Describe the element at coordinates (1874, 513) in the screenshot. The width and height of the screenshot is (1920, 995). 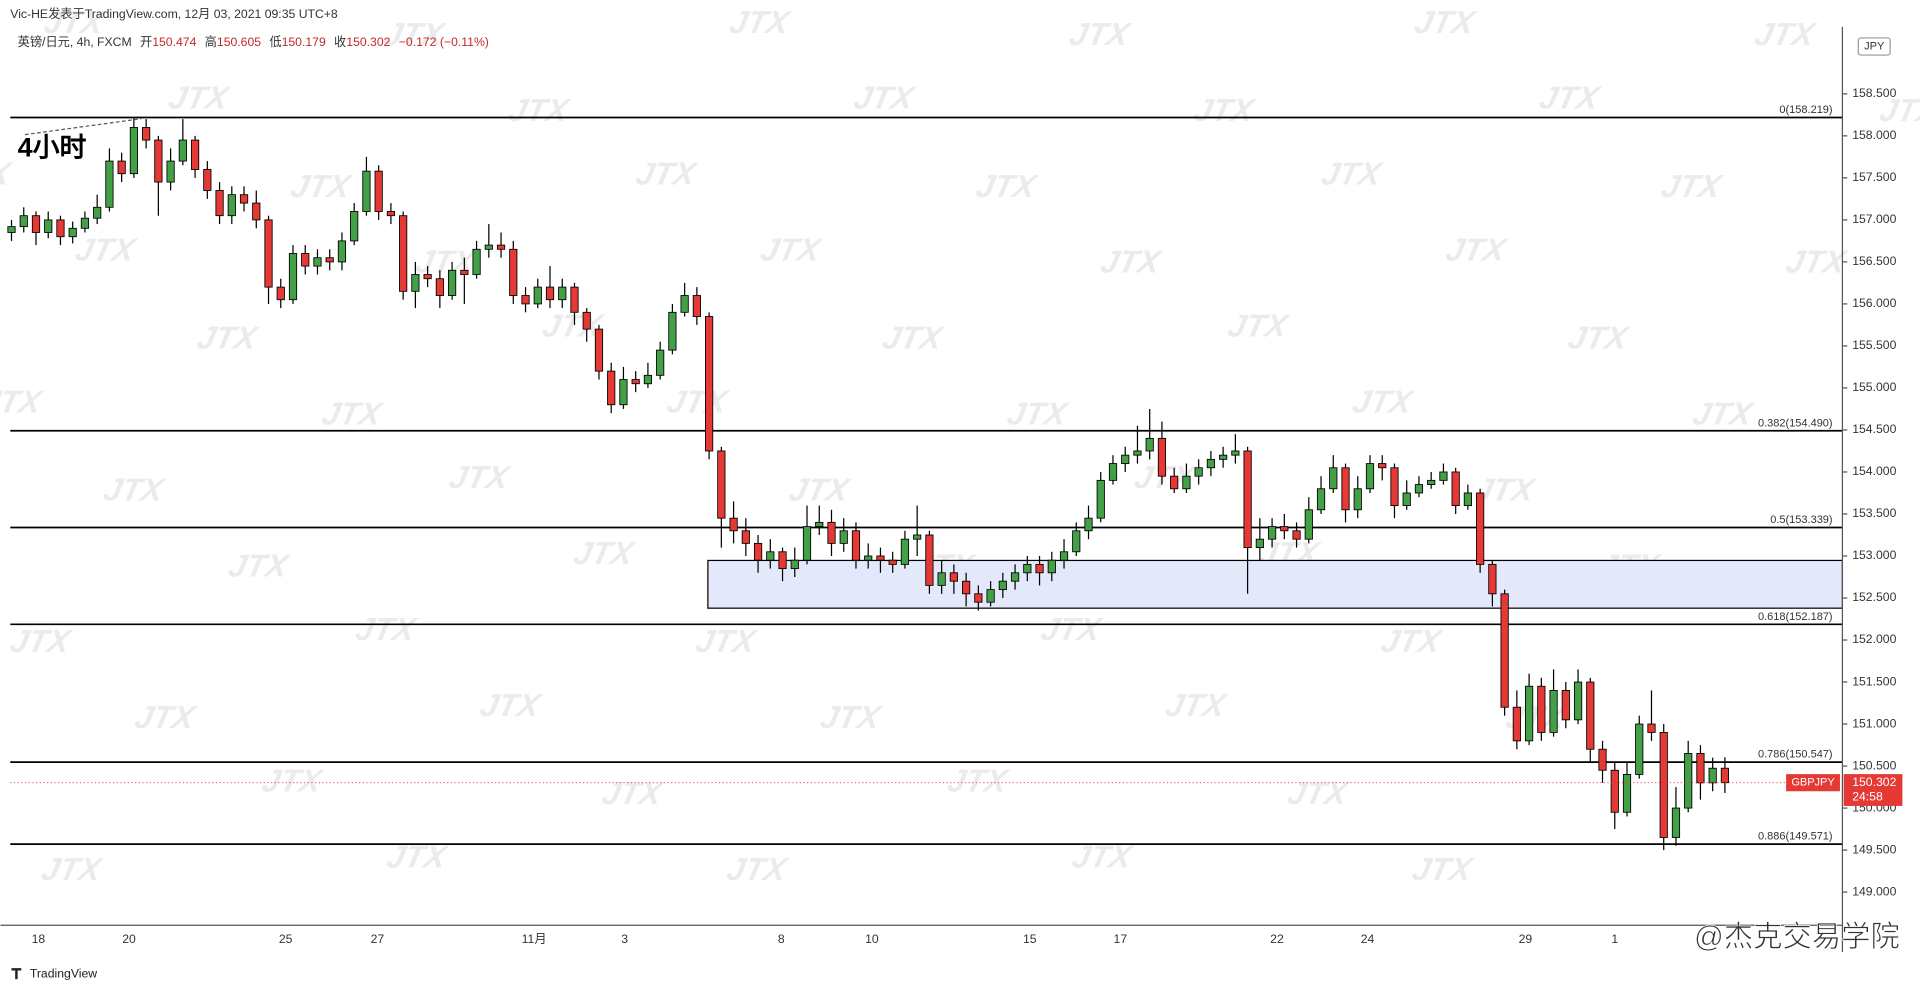
I see `y-tick-label: 153.500` at that location.